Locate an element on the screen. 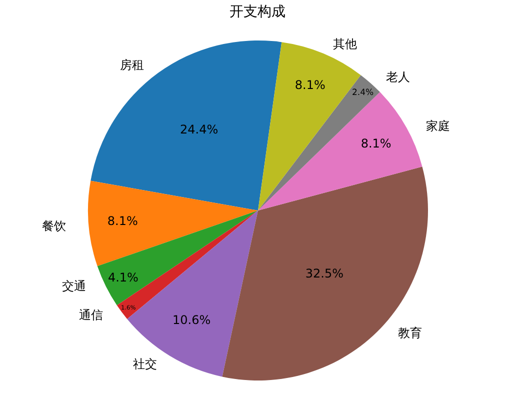 The height and width of the screenshot is (411, 515). data-label: 24.4% is located at coordinates (199, 129).